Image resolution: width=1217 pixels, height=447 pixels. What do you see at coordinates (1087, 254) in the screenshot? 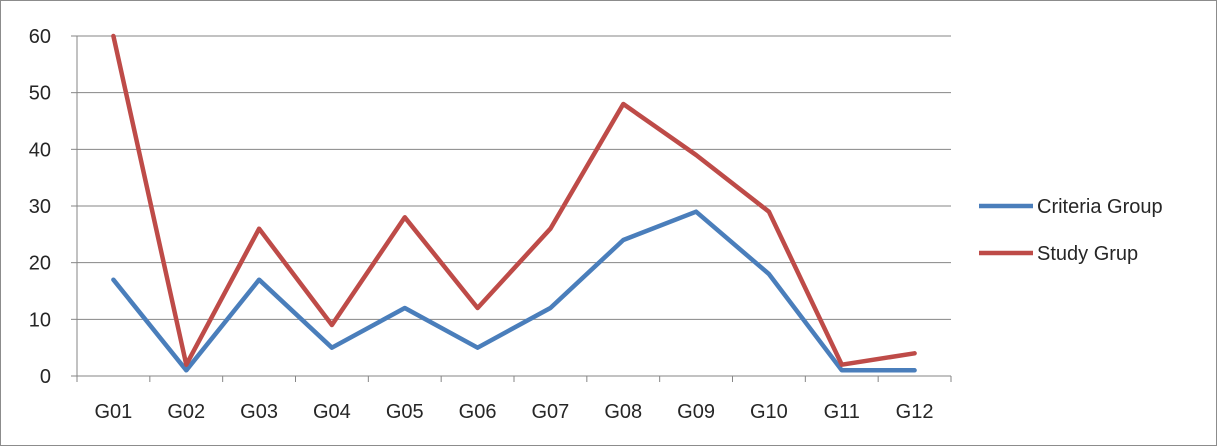
I see `legend-label: Study Grup` at bounding box center [1087, 254].